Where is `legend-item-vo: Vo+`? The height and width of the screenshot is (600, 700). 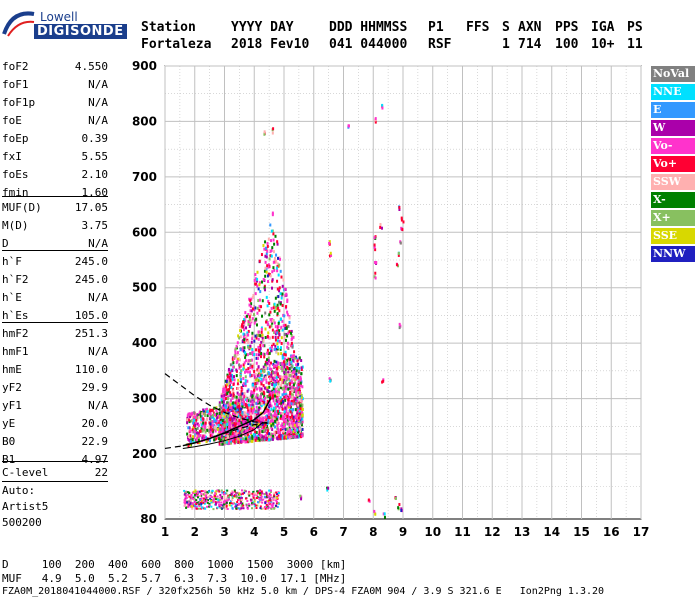 legend-item-vo: Vo+ is located at coordinates (673, 164).